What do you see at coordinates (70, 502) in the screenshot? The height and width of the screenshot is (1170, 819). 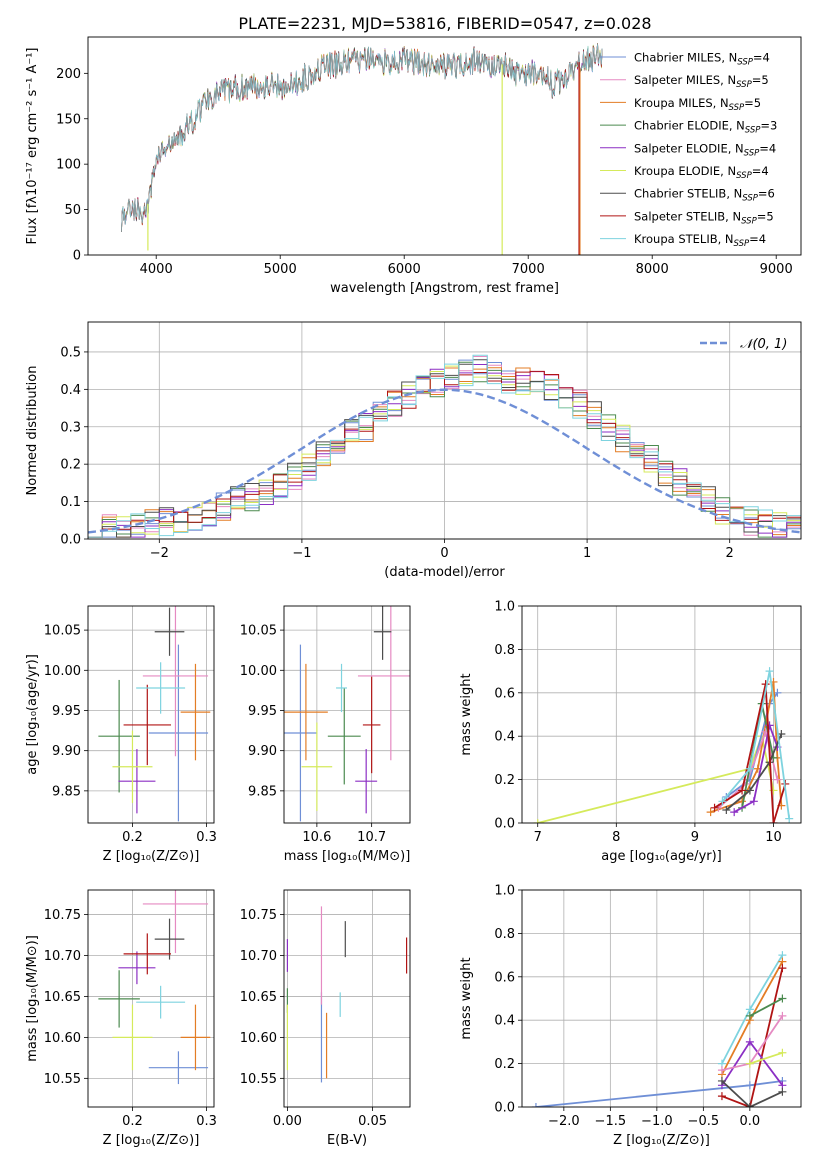 I see `y-tick-label: 0.1` at bounding box center [70, 502].